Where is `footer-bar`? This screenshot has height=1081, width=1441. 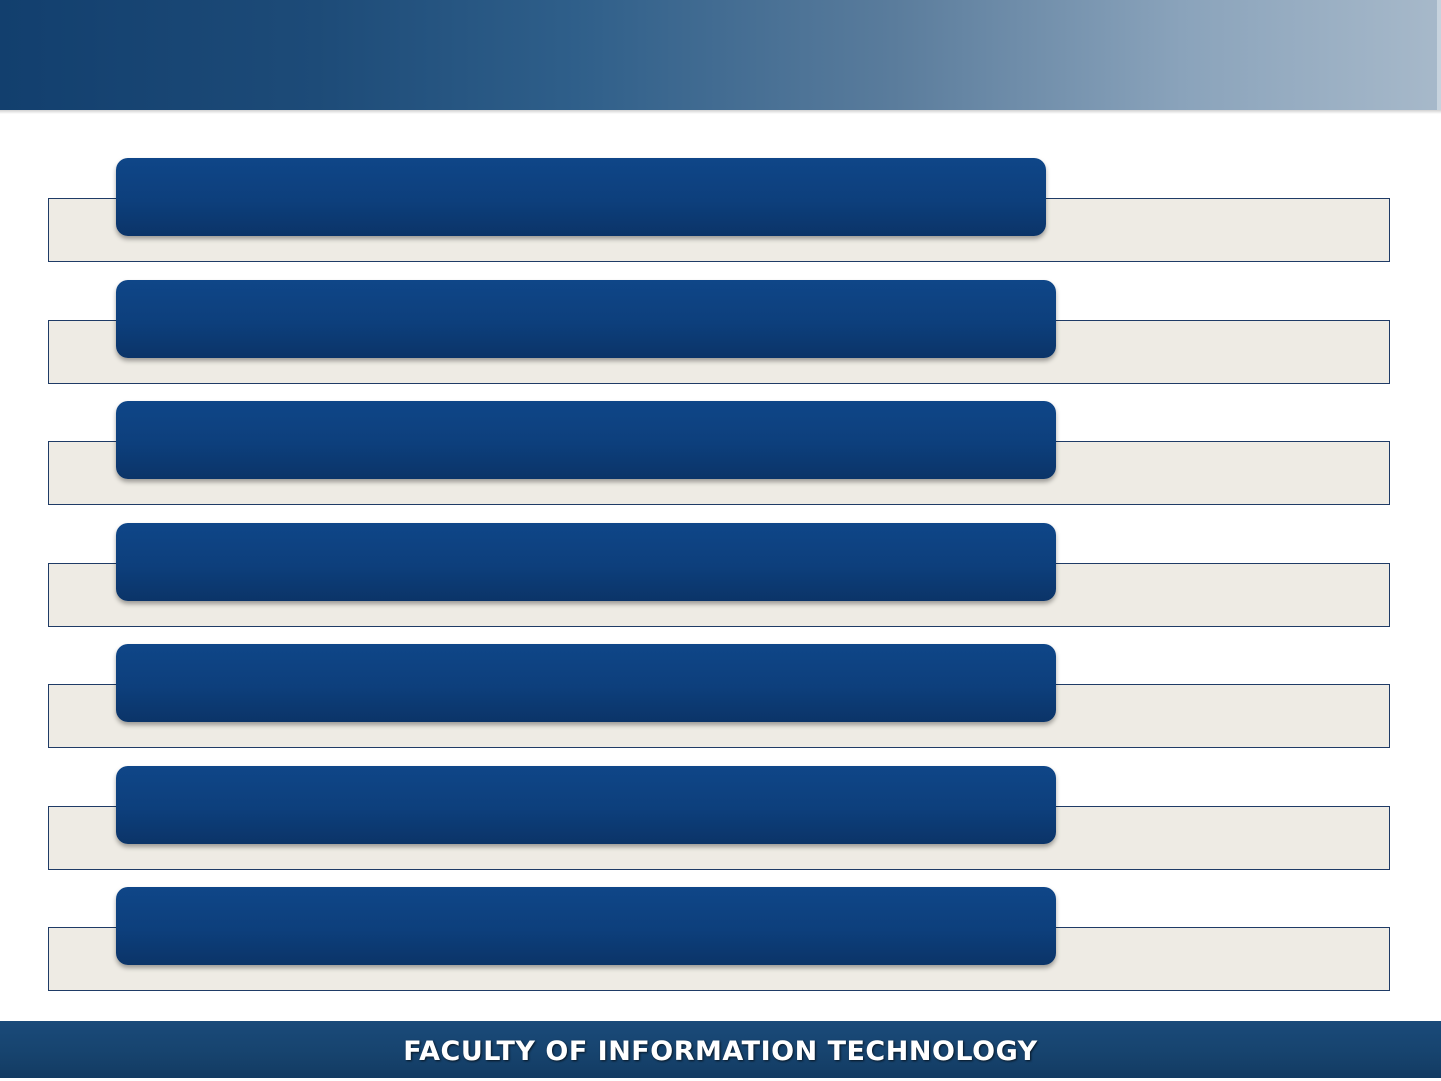 footer-bar is located at coordinates (720, 1051).